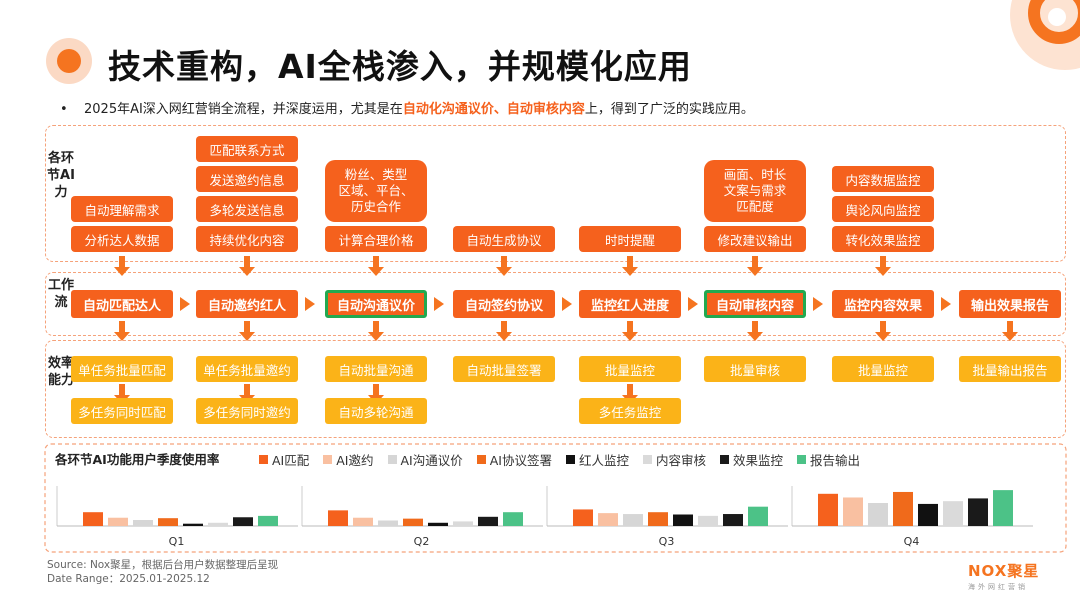 Image resolution: width=1080 pixels, height=608 pixels. Describe the element at coordinates (758, 460) in the screenshot. I see `legend-label: 效果监控` at that location.